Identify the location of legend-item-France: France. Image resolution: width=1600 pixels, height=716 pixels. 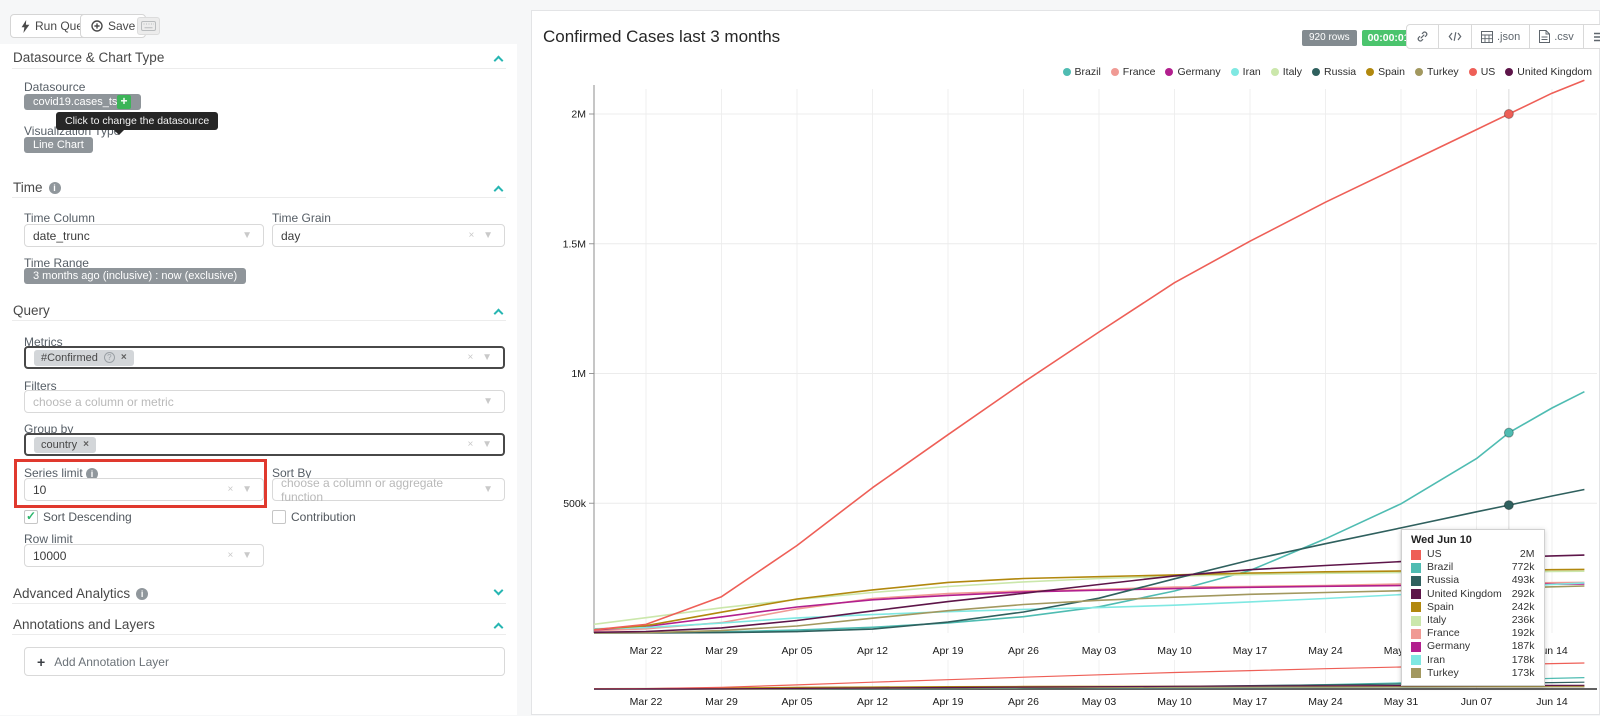
(1133, 72).